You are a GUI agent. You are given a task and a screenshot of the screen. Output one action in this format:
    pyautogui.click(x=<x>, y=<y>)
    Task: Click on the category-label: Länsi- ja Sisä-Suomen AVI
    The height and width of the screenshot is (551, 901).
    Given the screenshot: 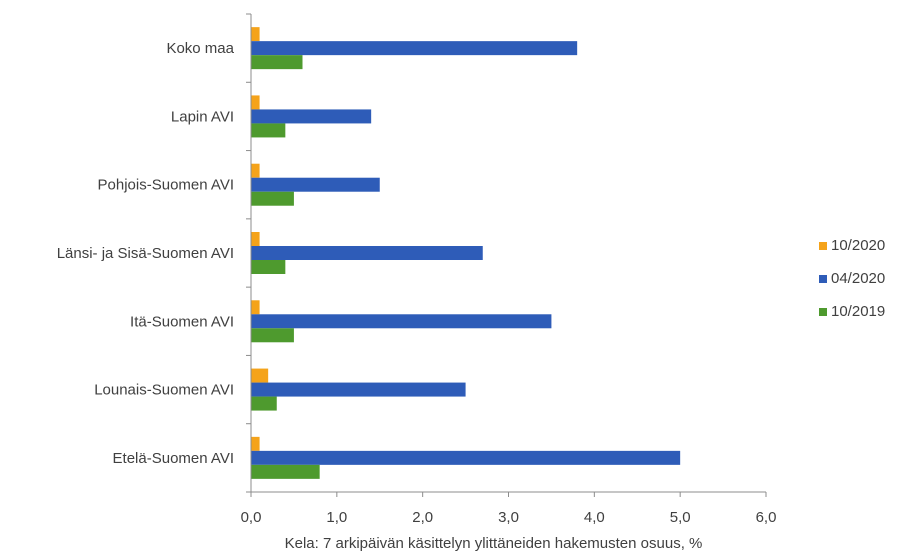 What is the action you would take?
    pyautogui.click(x=145, y=253)
    